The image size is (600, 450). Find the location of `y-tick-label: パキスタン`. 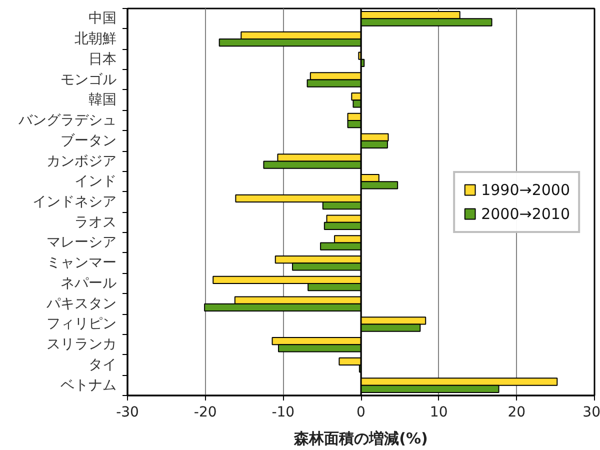

y-tick-label: パキスタン is located at coordinates (81, 304).